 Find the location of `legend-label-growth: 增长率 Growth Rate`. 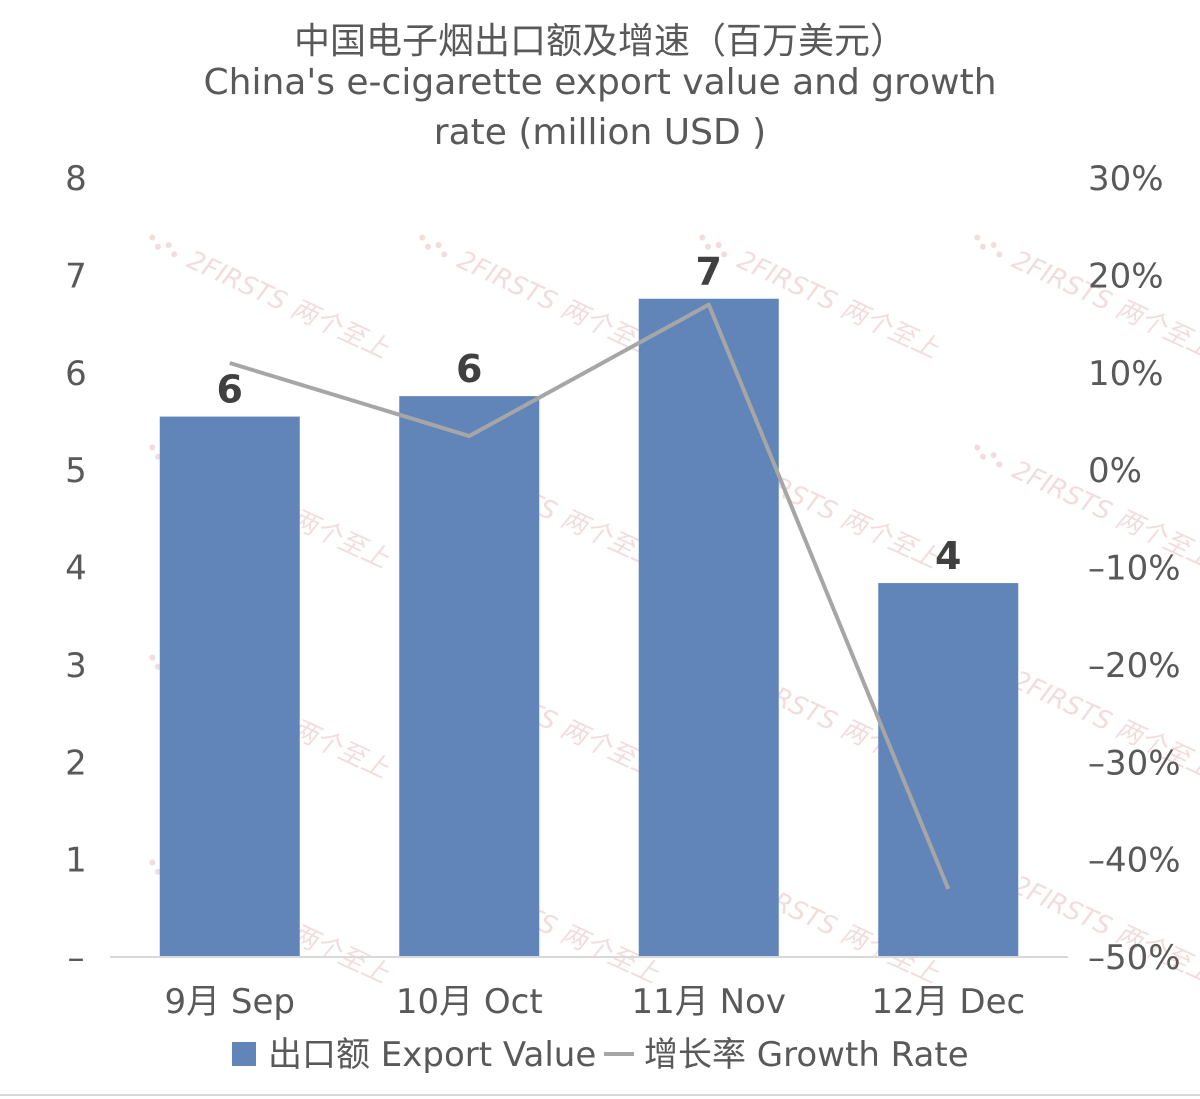

legend-label-growth: 增长率 Growth Rate is located at coordinates (806, 1055).